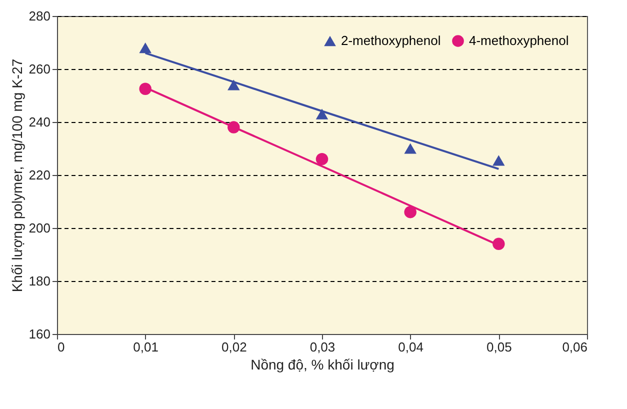 This screenshot has height=409, width=627. What do you see at coordinates (39, 175) in the screenshot?
I see `y-tick-label: 220` at bounding box center [39, 175].